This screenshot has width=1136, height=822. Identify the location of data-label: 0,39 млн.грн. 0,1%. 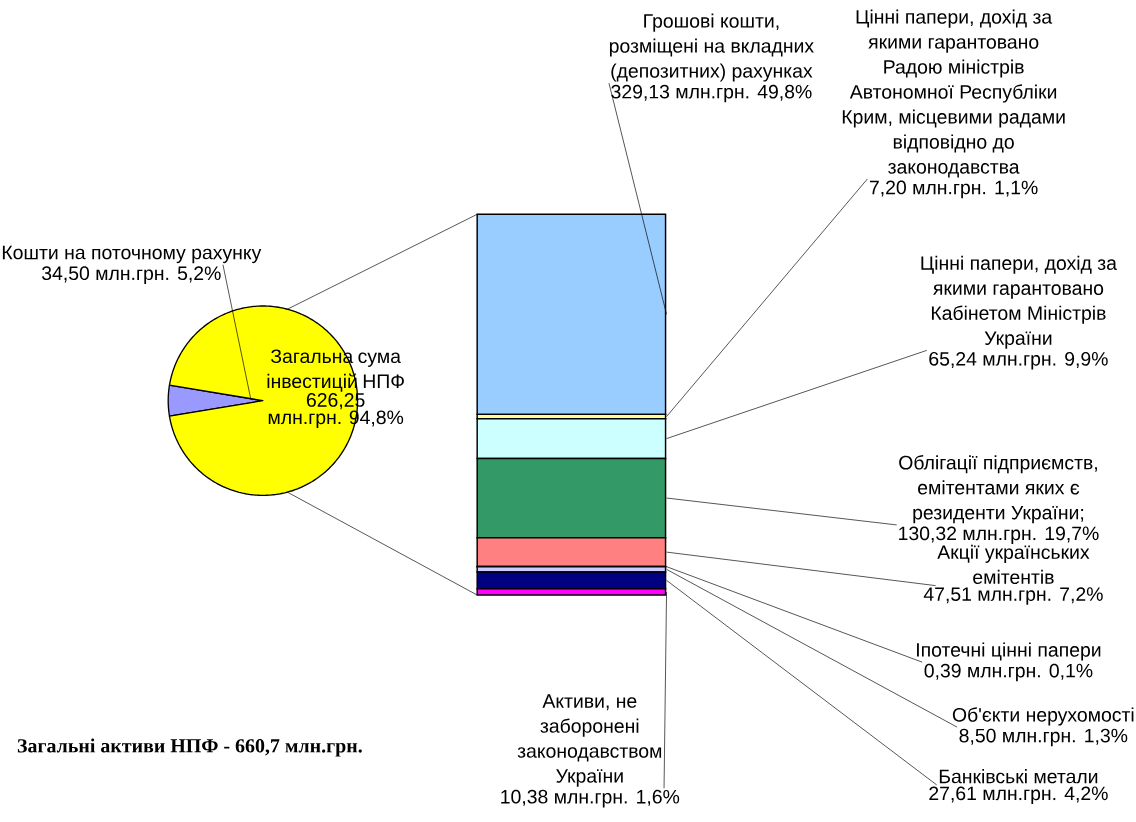
(1008, 672).